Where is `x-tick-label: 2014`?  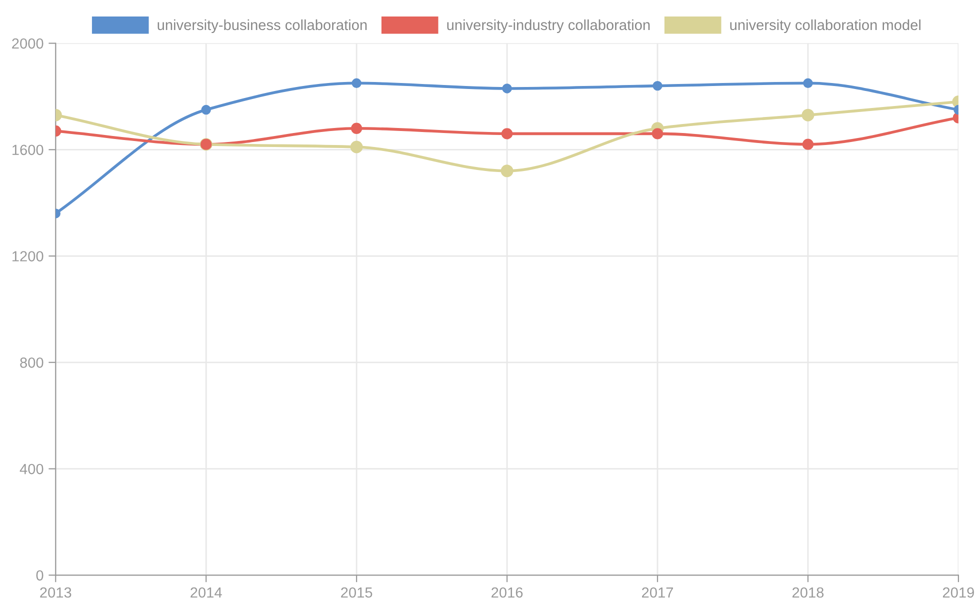
x-tick-label: 2014 is located at coordinates (206, 592).